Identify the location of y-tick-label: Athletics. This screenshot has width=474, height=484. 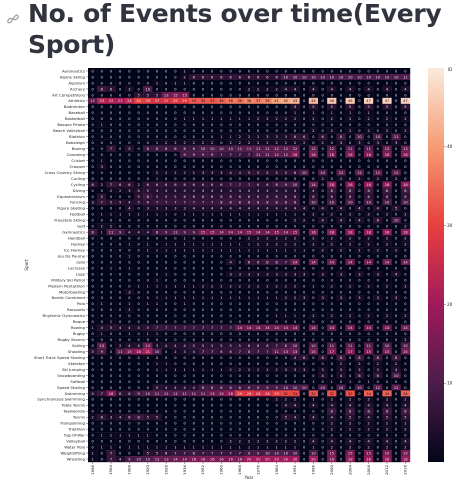
(76, 100).